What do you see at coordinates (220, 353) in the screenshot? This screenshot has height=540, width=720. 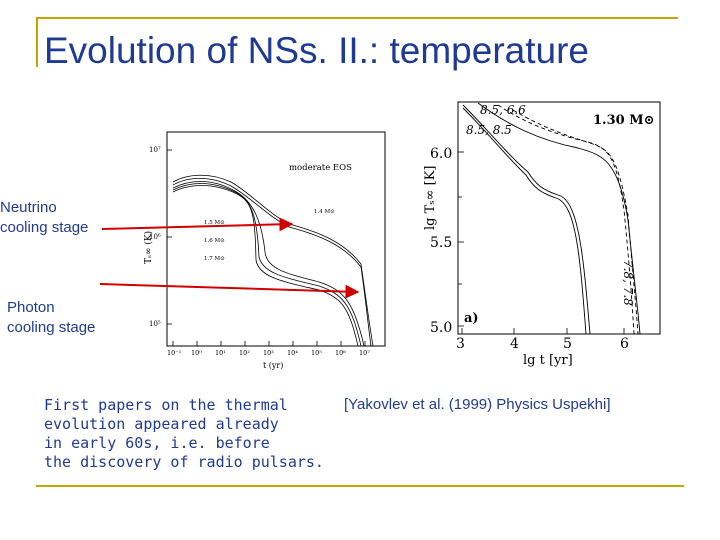 I see `left-xtick-3: 10¹` at bounding box center [220, 353].